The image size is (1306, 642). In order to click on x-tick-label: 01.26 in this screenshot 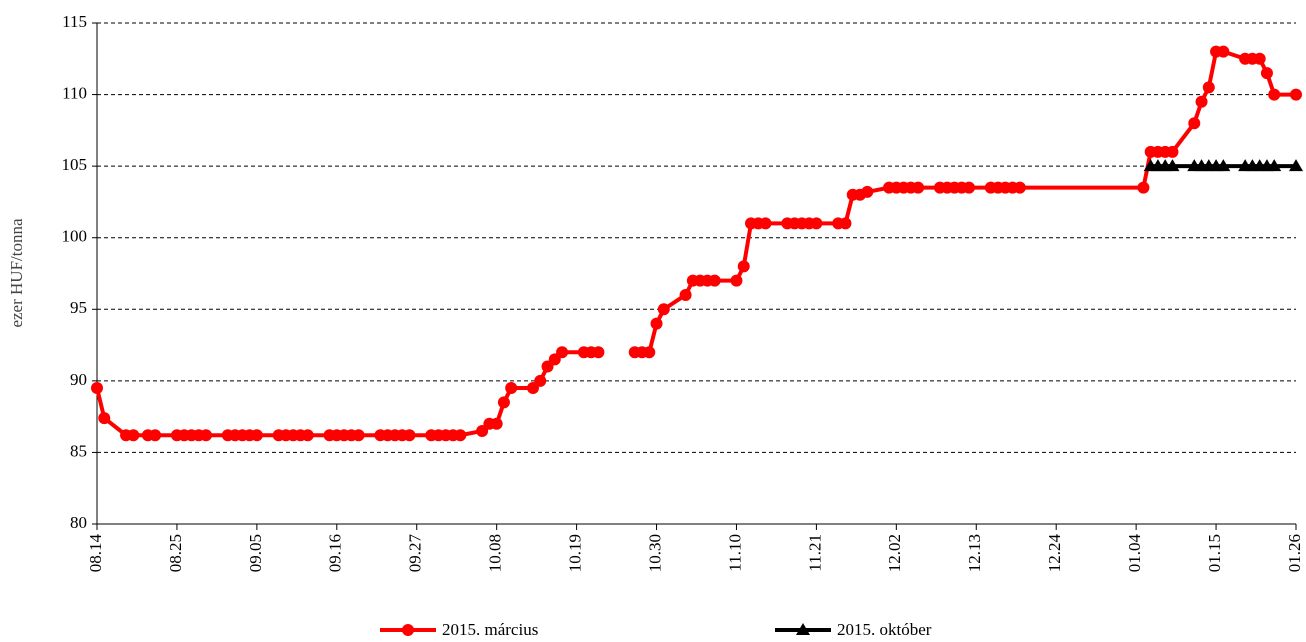, I will do `click(1294, 553)`.